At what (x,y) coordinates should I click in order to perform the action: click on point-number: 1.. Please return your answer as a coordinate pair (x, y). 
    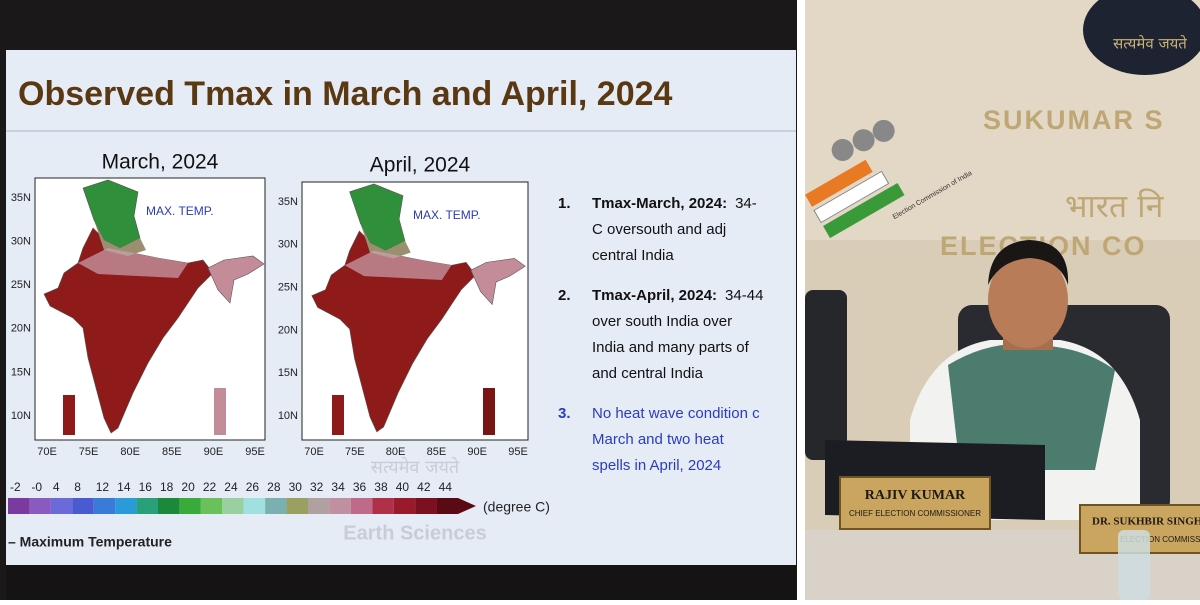
    Looking at the image, I should click on (564, 203).